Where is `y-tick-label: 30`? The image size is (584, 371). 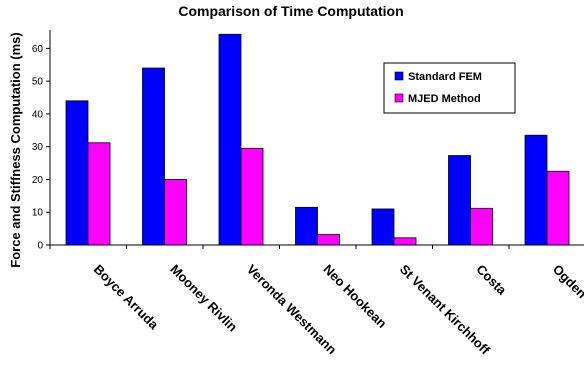 y-tick-label: 30 is located at coordinates (38, 147).